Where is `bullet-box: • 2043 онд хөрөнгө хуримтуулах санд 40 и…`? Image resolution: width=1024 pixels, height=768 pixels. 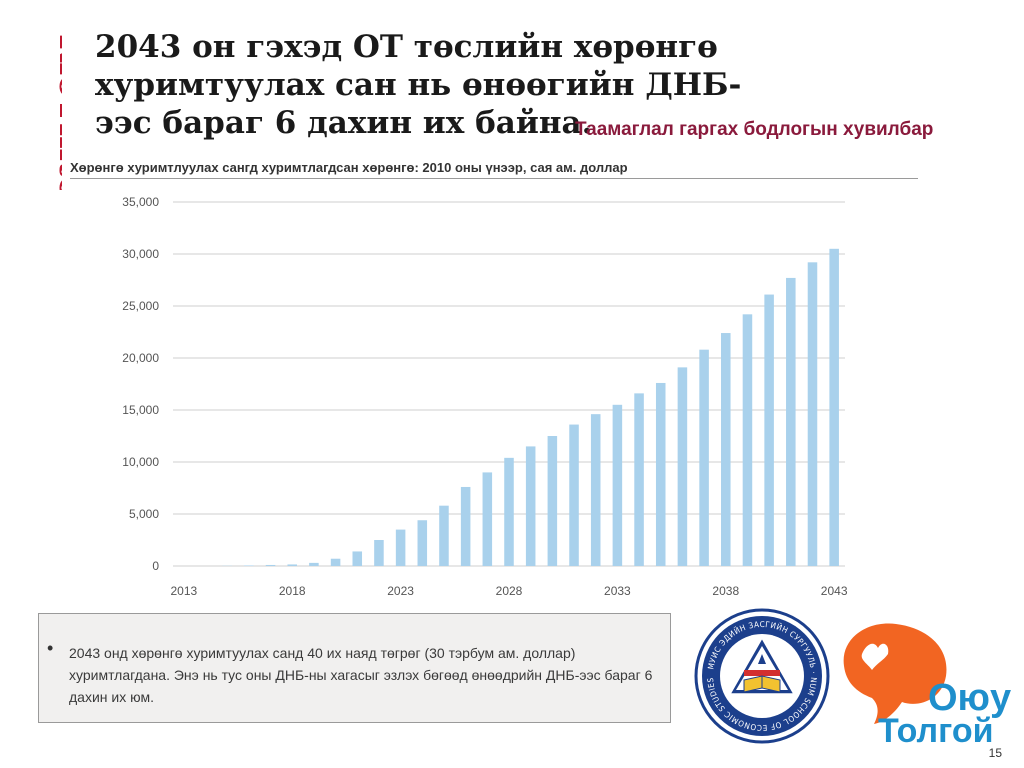 bullet-box: • 2043 онд хөрөнгө хуримтуулах санд 40 и… is located at coordinates (354, 668).